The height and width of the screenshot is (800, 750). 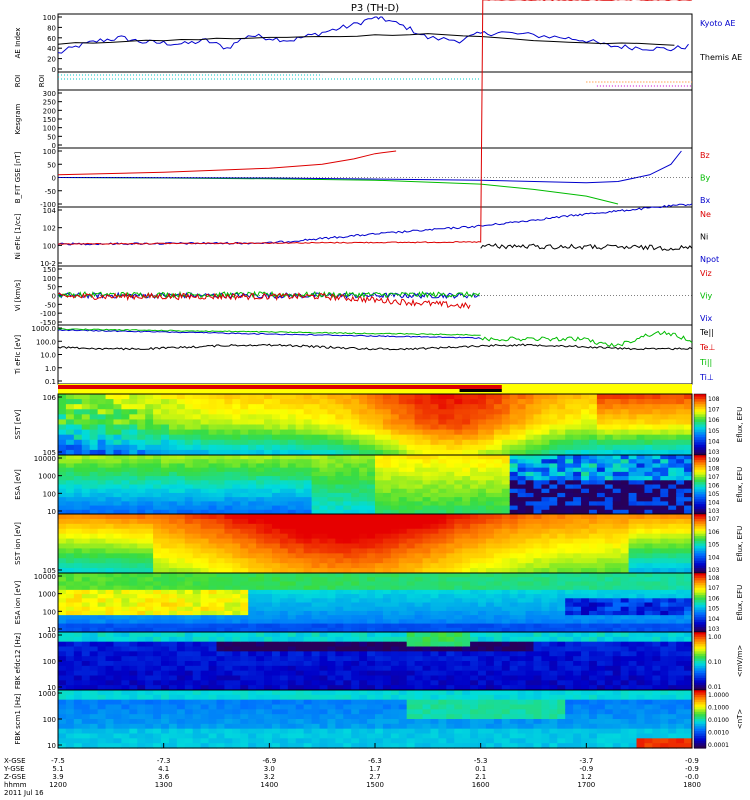 What do you see at coordinates (49, 18) in the screenshot?
I see `ae-ytick-label: 100` at bounding box center [49, 18].